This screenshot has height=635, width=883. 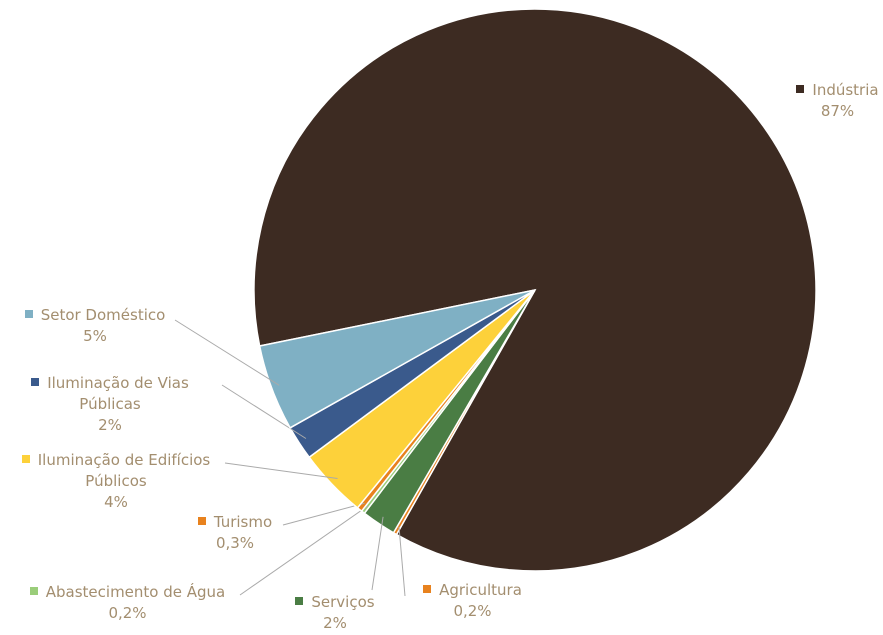 I want to click on label-name: Turismo, so click(x=235, y=522).